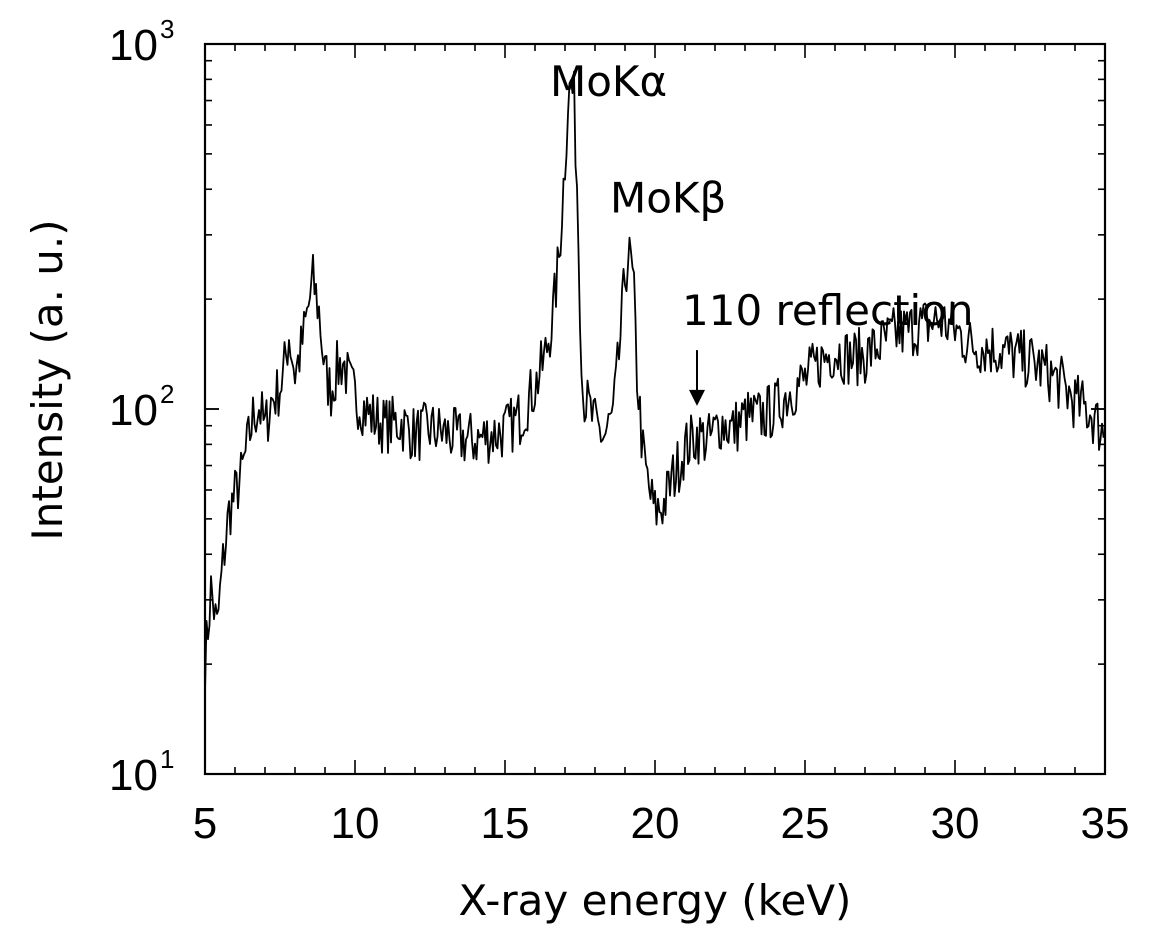 This screenshot has width=1159, height=945. What do you see at coordinates (167, 29) in the screenshot?
I see `y-tick-label-exponent: 3` at bounding box center [167, 29].